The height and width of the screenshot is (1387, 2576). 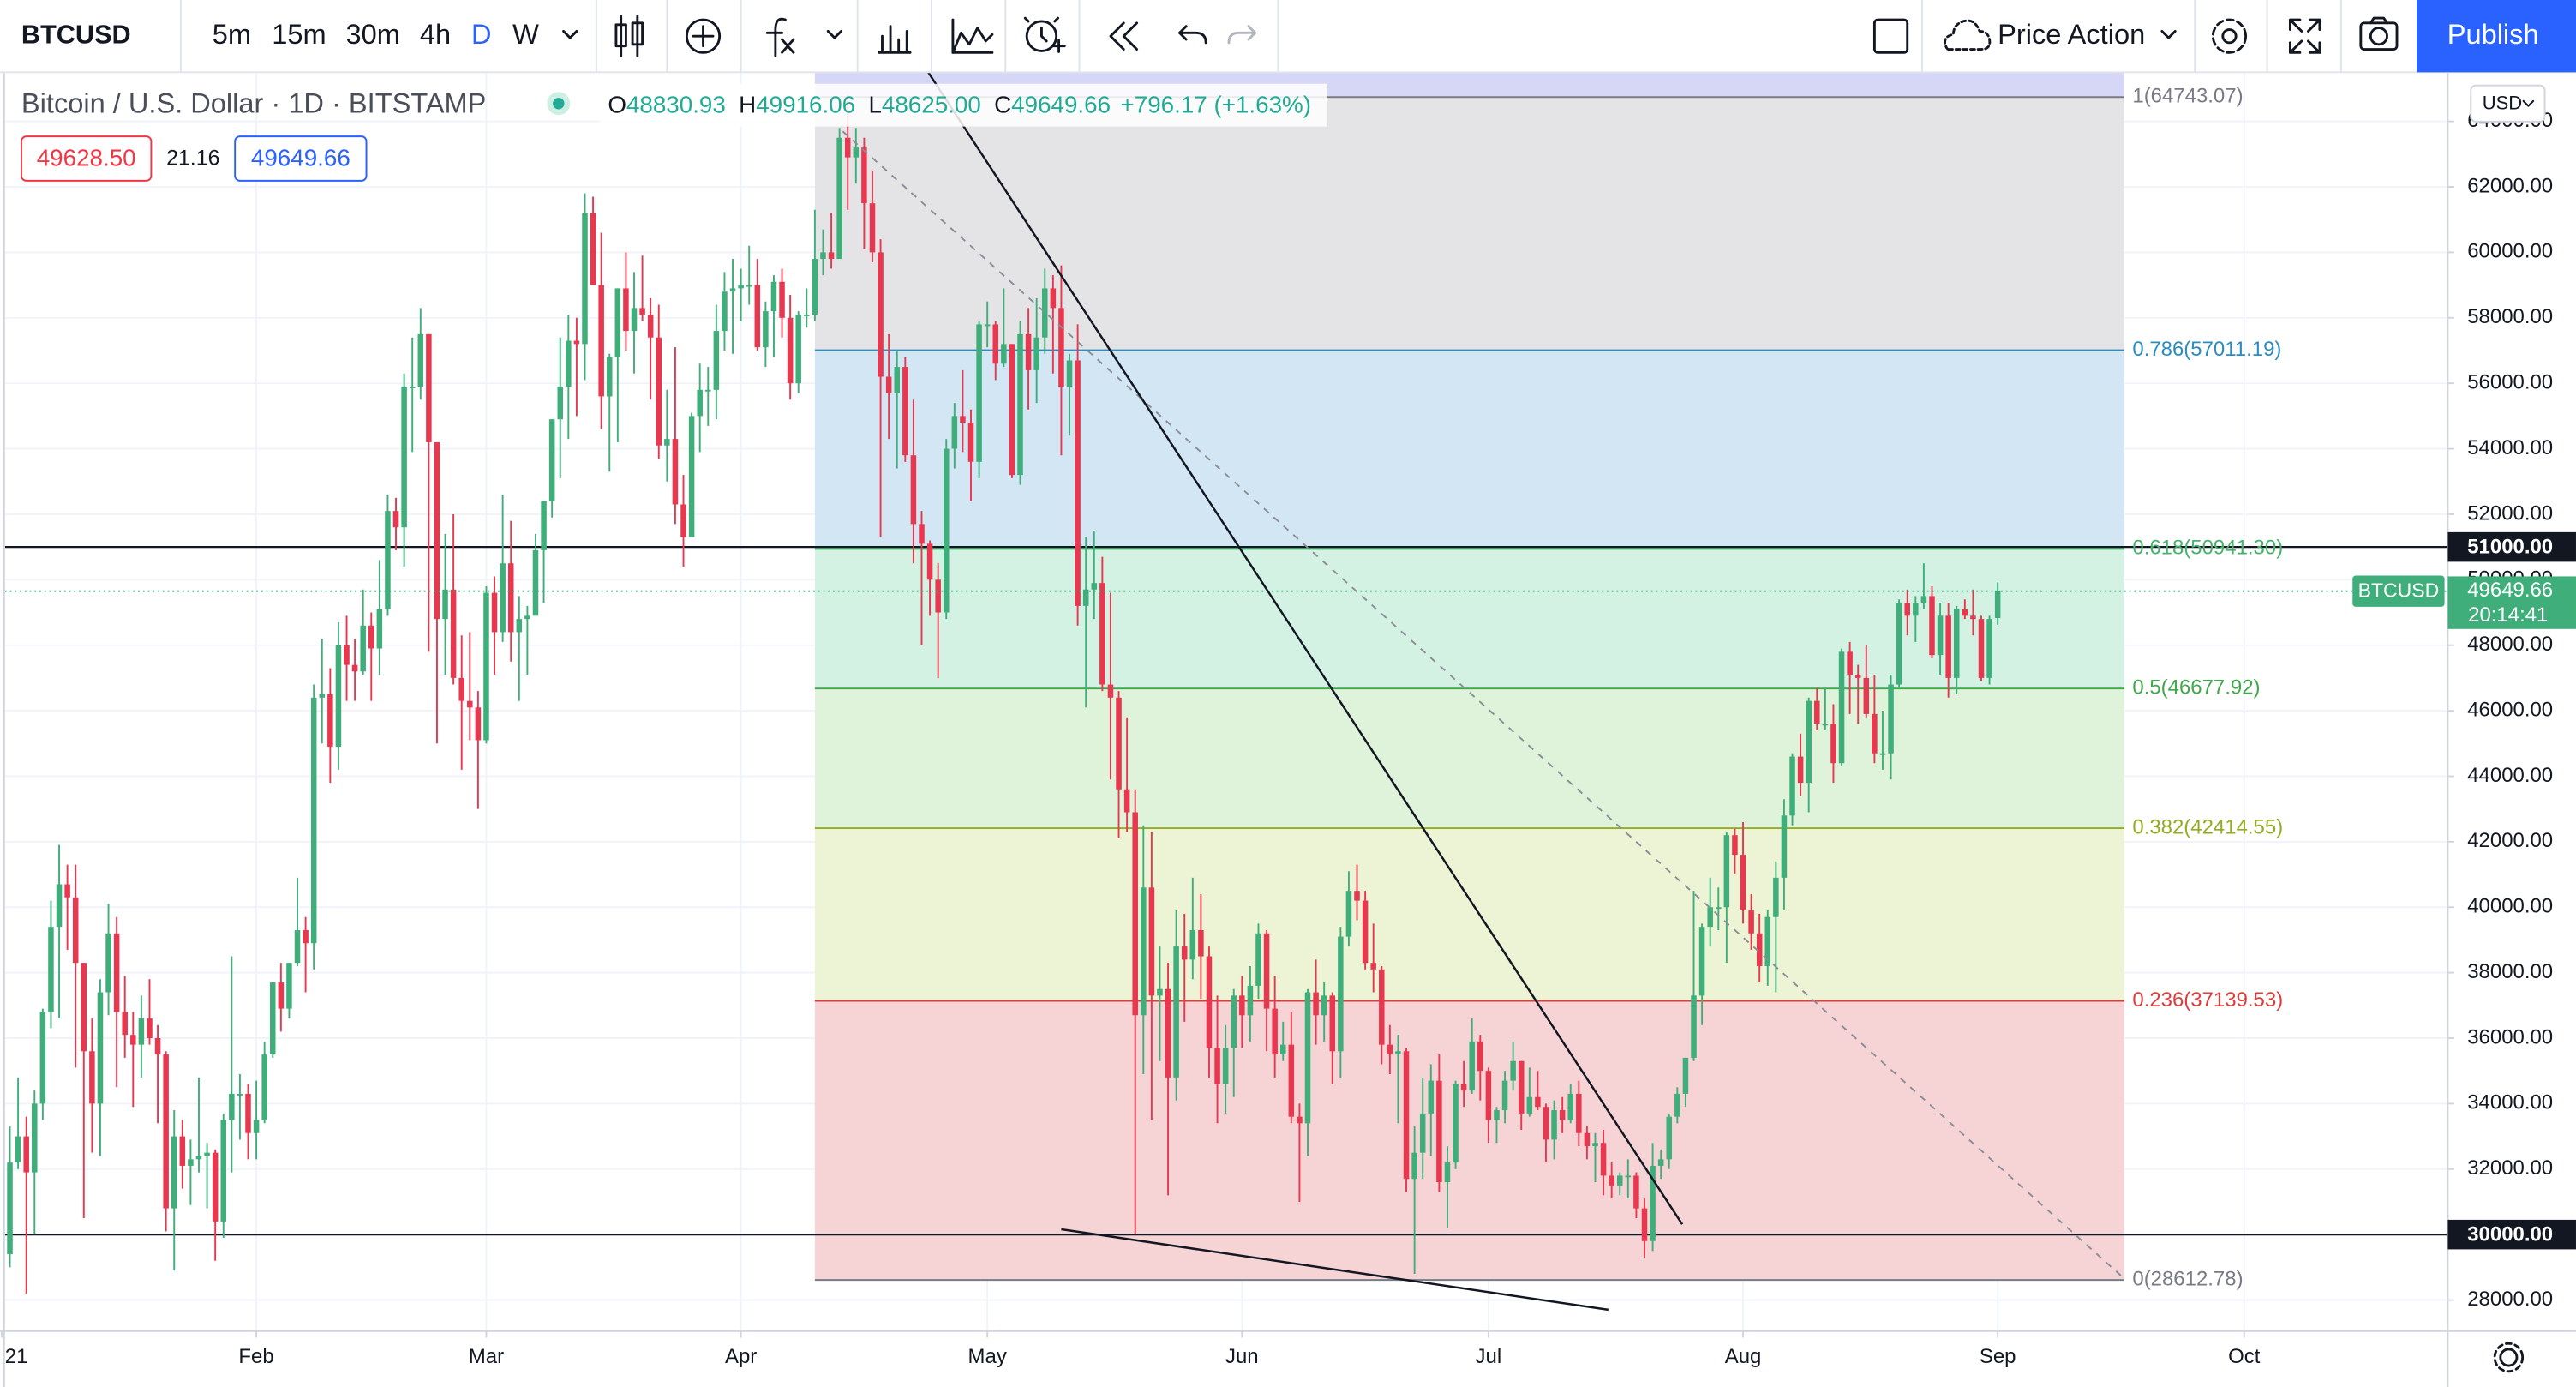 I want to click on publish-button, so click(x=2496, y=36).